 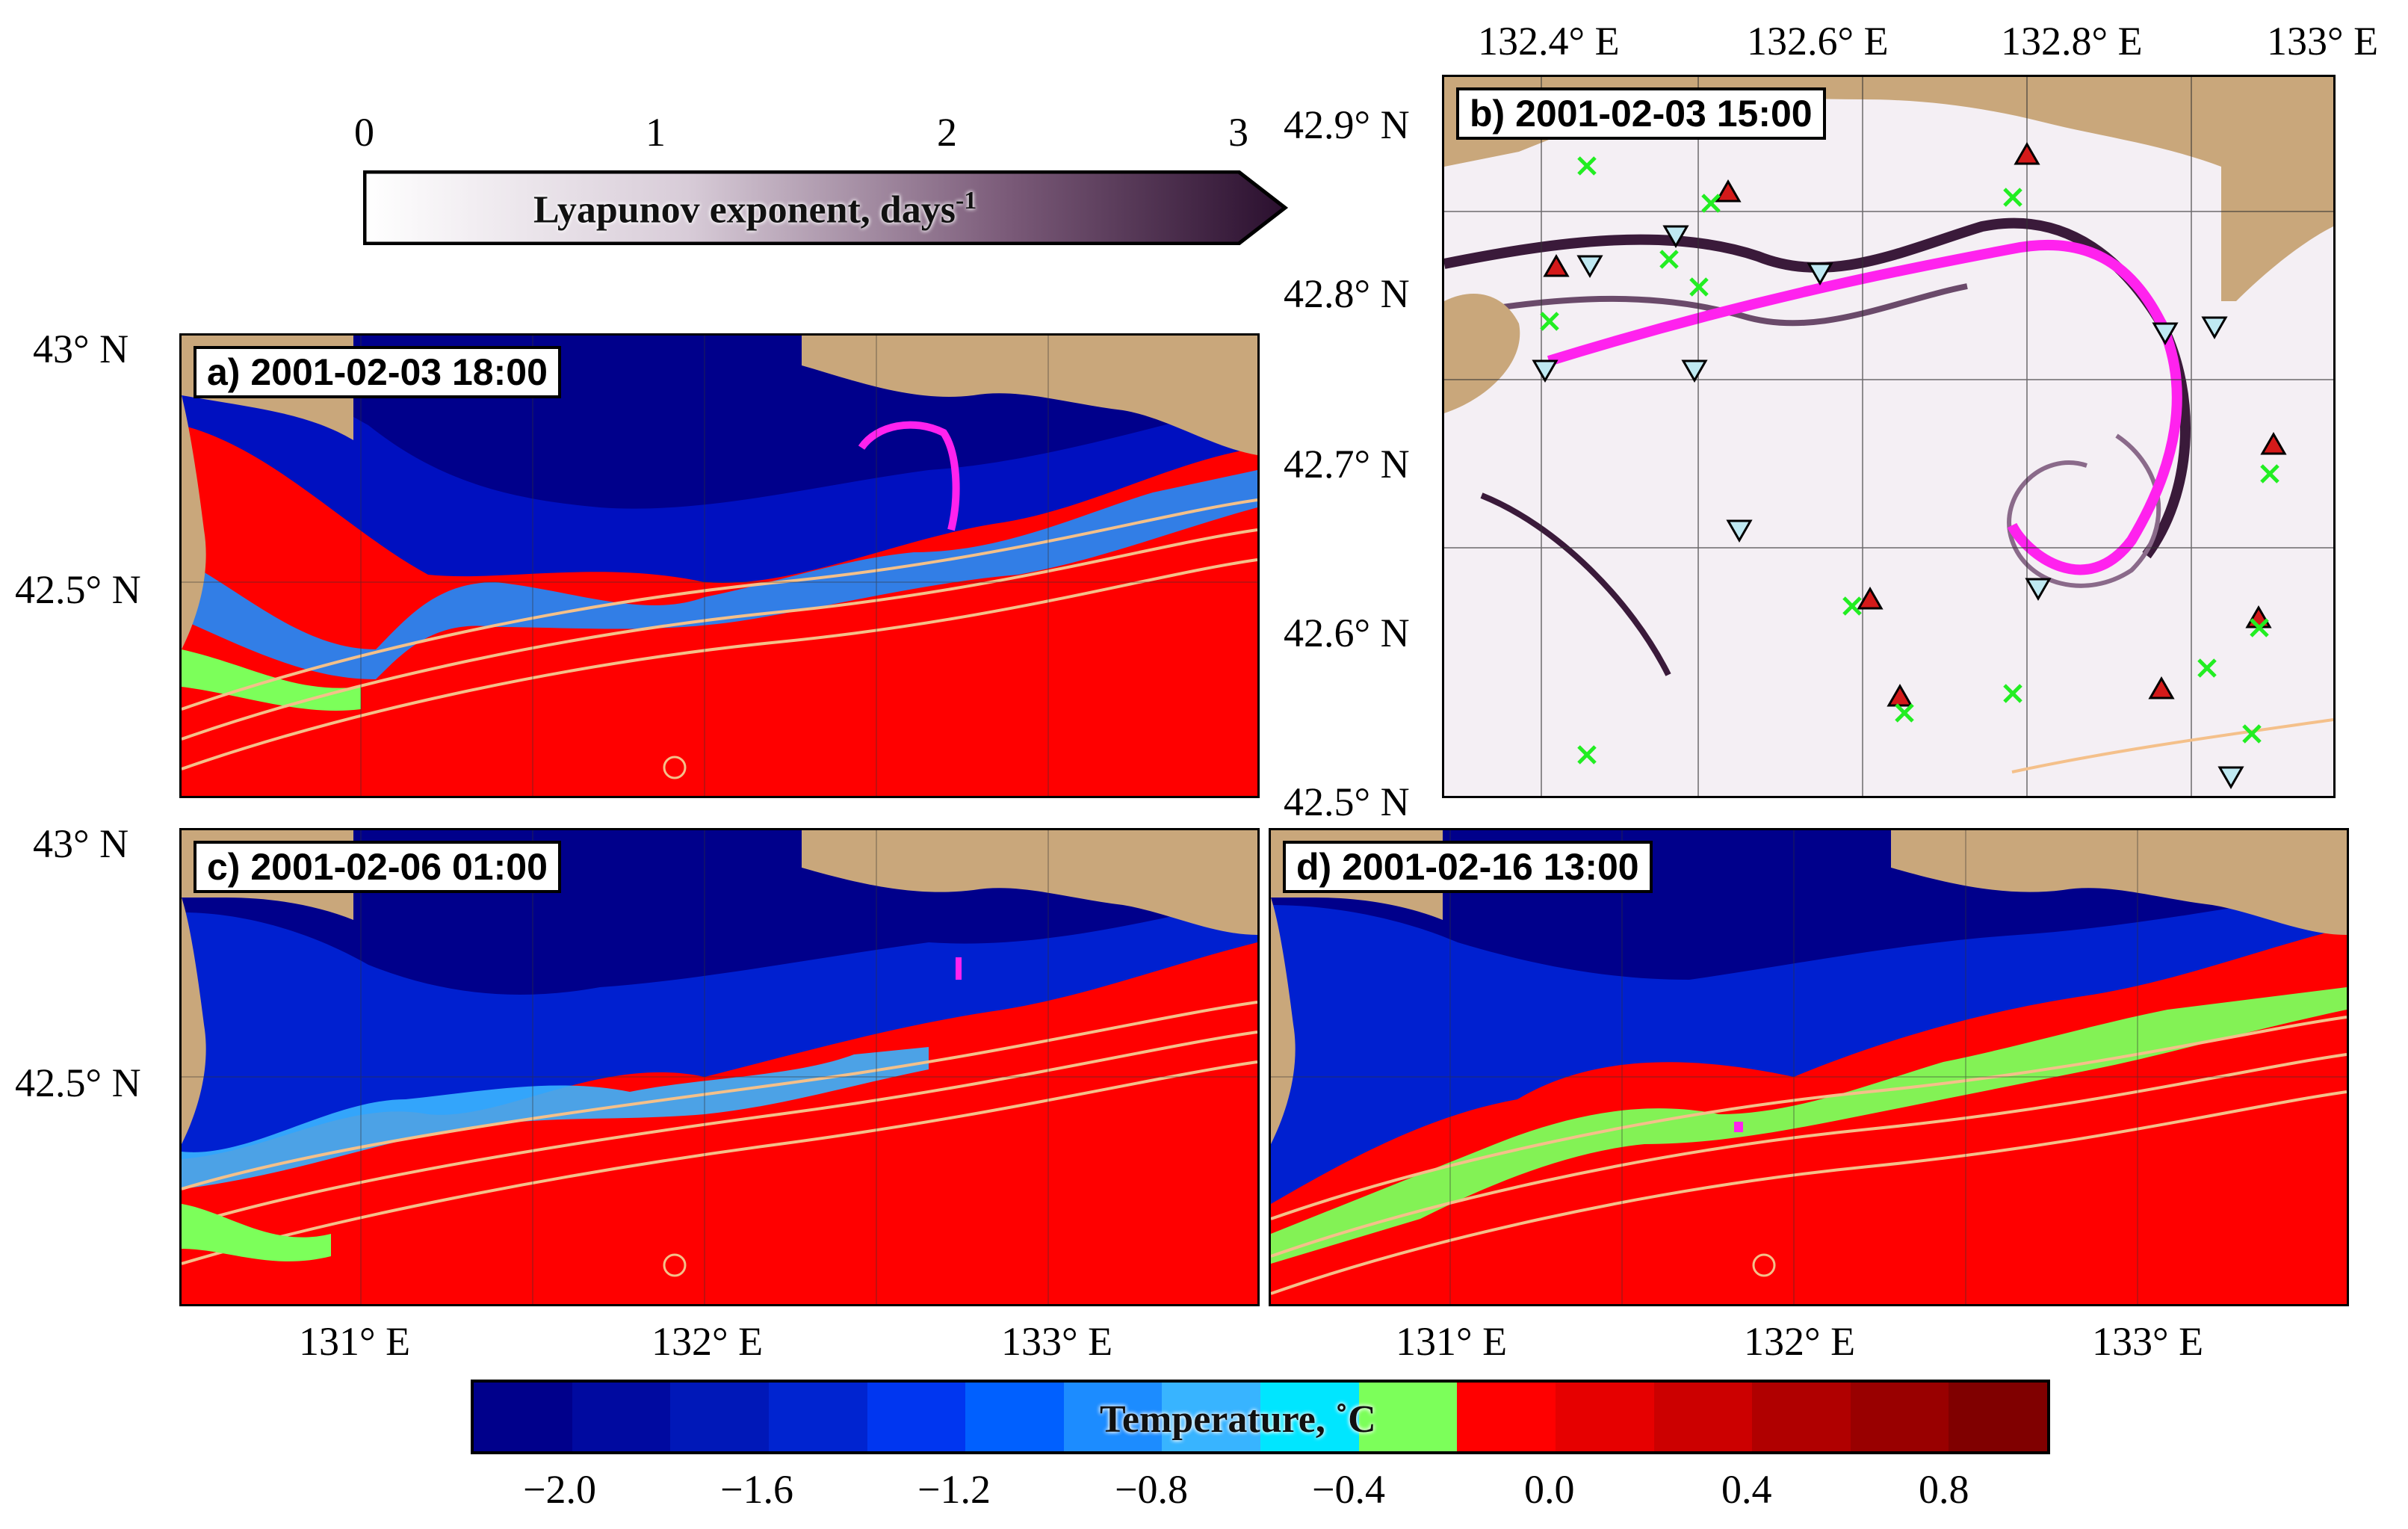 What do you see at coordinates (78, 589) in the screenshot?
I see `lat-label-a-42-5n: 42.5° N` at bounding box center [78, 589].